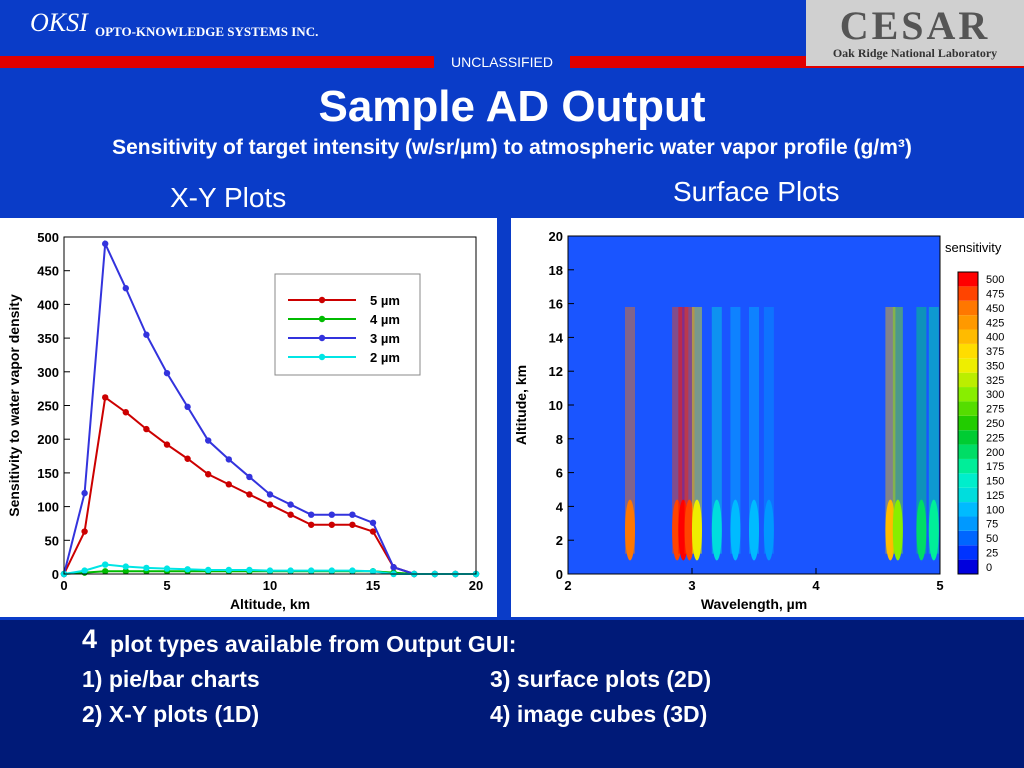  I want to click on x-tick-label: 0, so click(63, 585).